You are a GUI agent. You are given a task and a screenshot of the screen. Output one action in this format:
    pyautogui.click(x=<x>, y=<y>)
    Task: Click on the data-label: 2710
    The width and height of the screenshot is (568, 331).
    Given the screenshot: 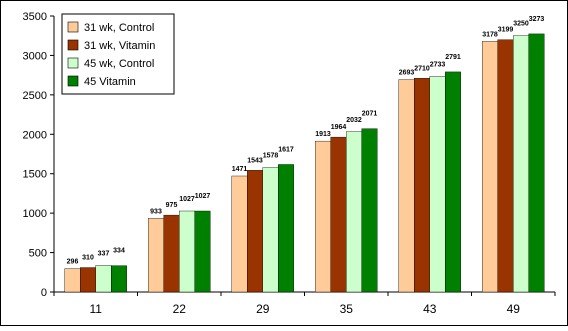 What is the action you would take?
    pyautogui.click(x=422, y=68)
    